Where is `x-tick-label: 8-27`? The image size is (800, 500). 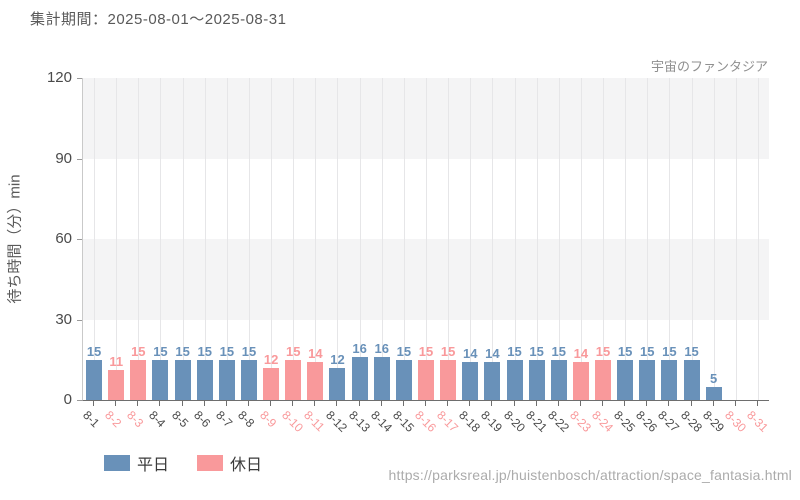
x-tick-label: 8-27 is located at coordinates (669, 421).